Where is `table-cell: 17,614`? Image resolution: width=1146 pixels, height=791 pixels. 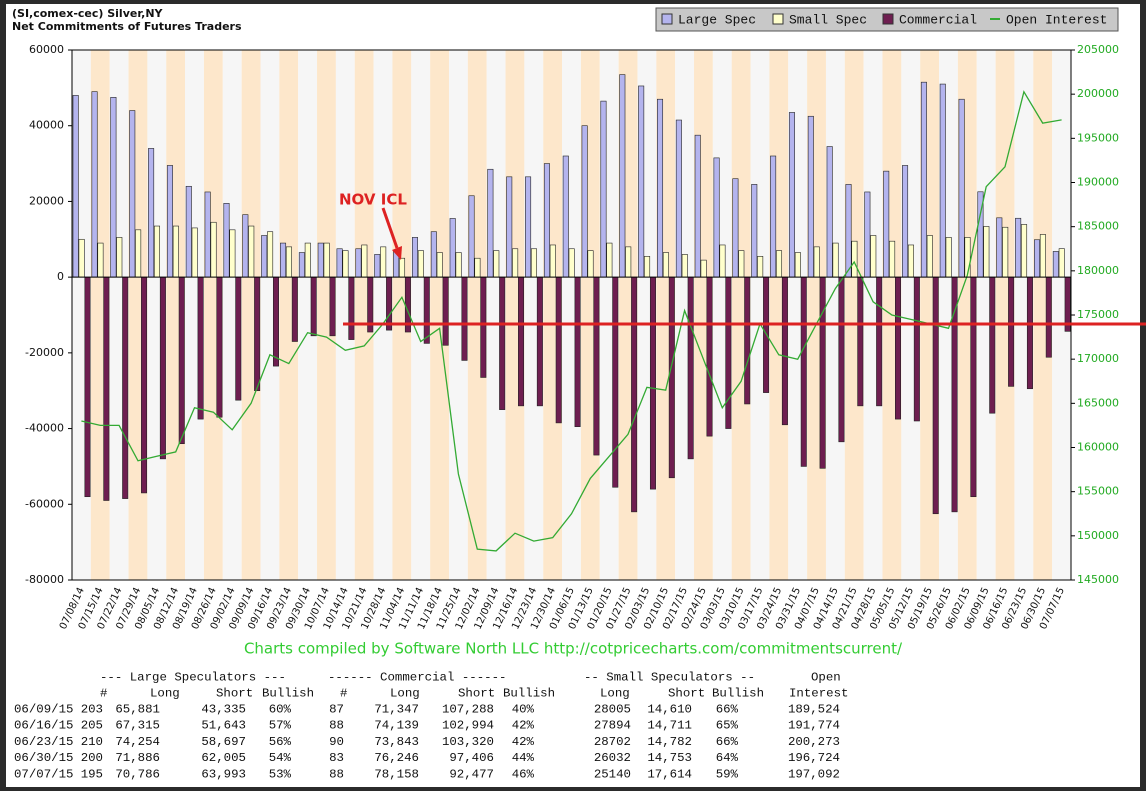 table-cell: 17,614 is located at coordinates (669, 774).